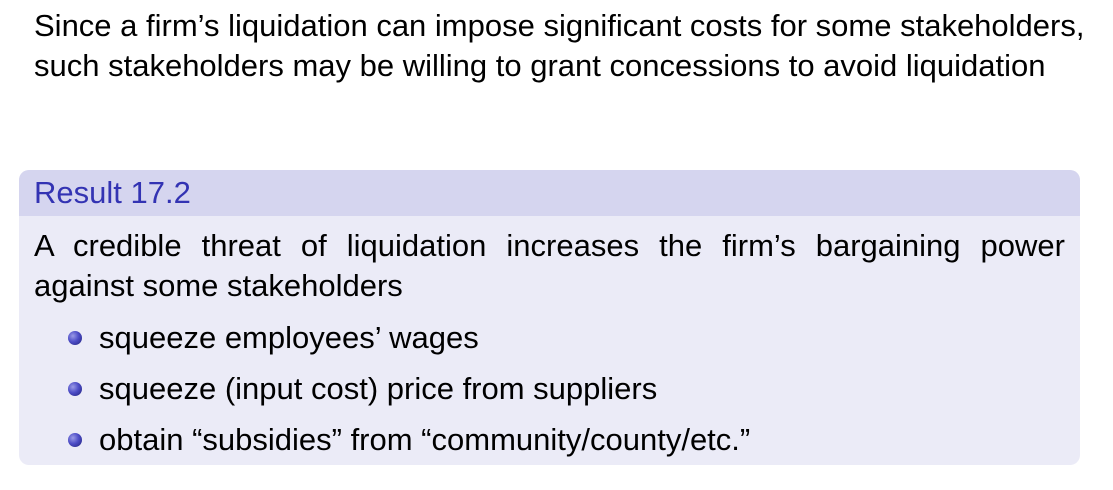  Describe the element at coordinates (112, 192) in the screenshot. I see `result-title: Result 17.2` at that location.